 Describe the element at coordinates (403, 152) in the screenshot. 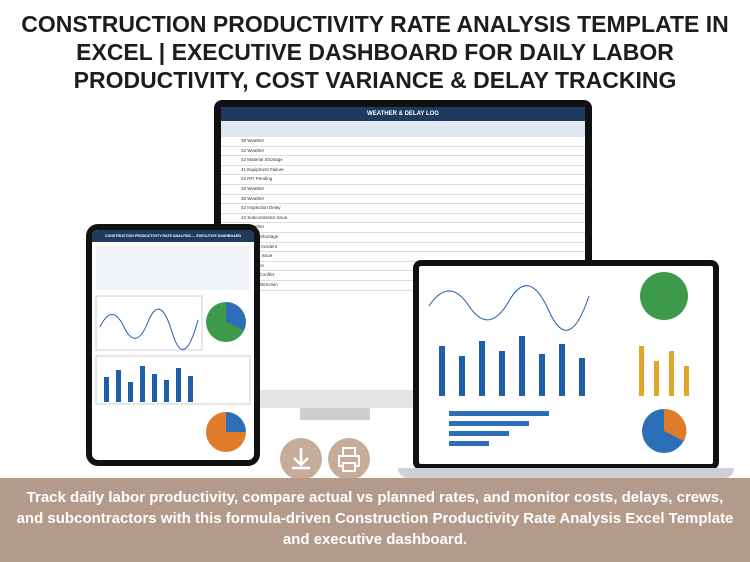

I see `log-row: 22 Weather` at that location.